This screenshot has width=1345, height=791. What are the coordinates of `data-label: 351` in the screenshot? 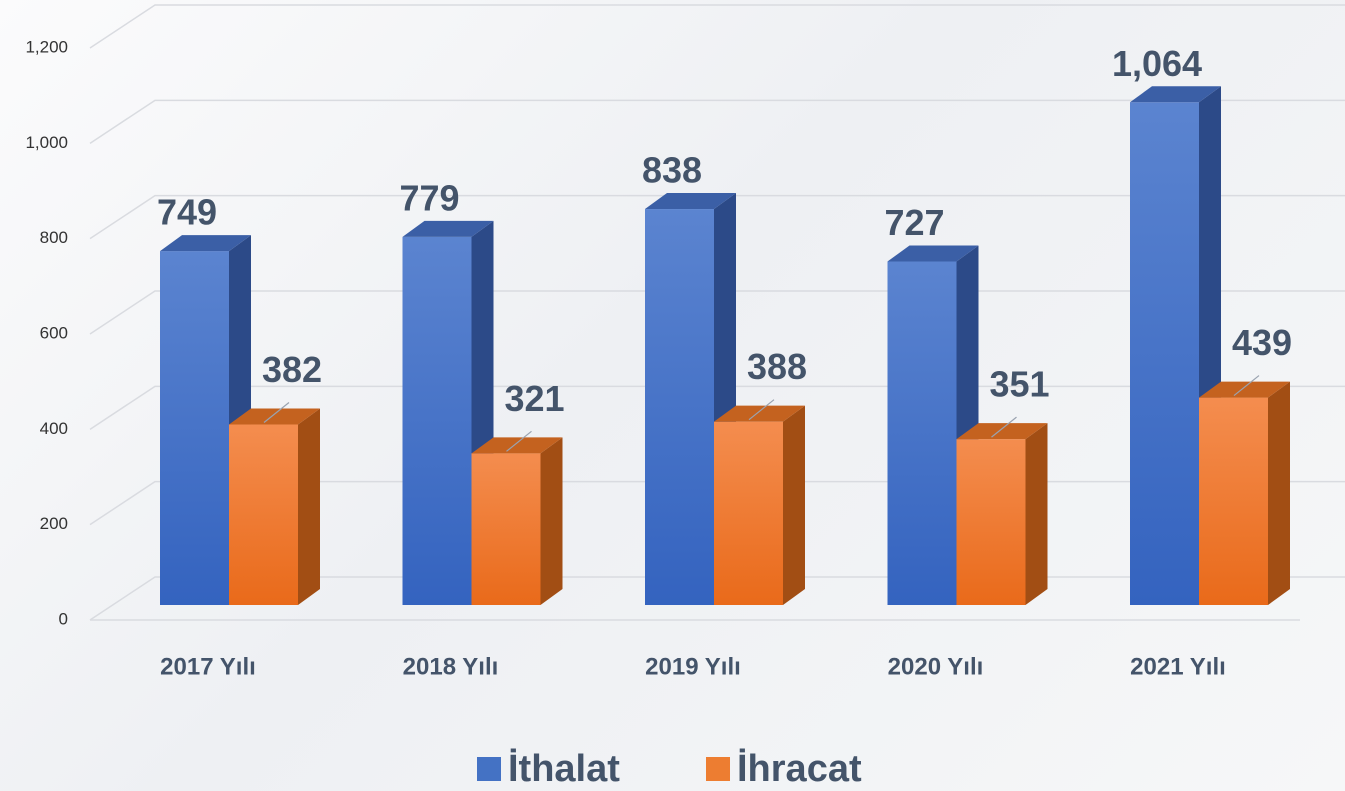 It's located at (1019, 384).